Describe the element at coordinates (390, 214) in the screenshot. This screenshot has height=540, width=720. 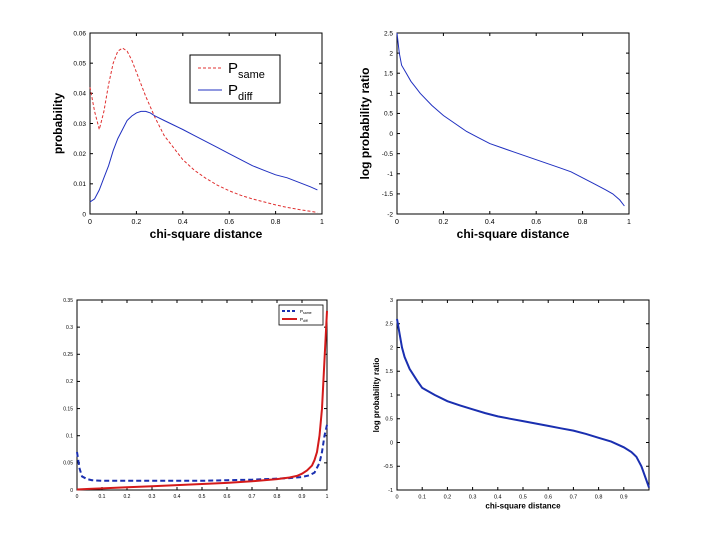
I see `y-tick-label: -2` at that location.